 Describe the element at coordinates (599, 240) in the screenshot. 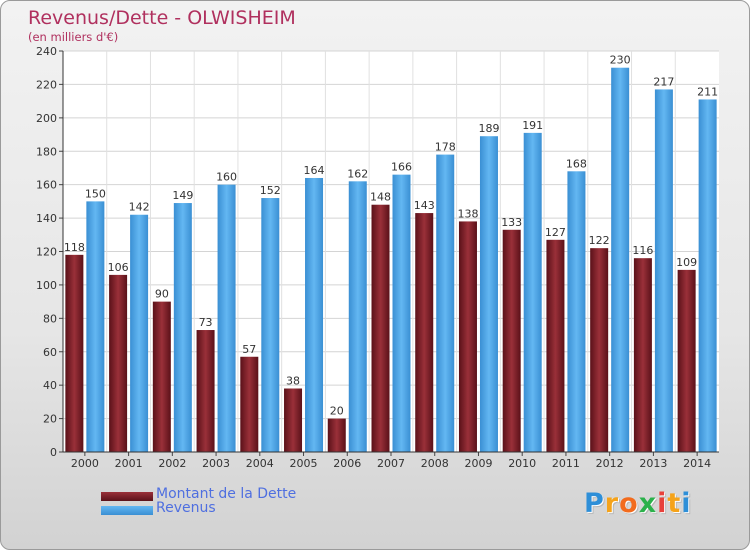

I see `data-label-debt: 122` at that location.